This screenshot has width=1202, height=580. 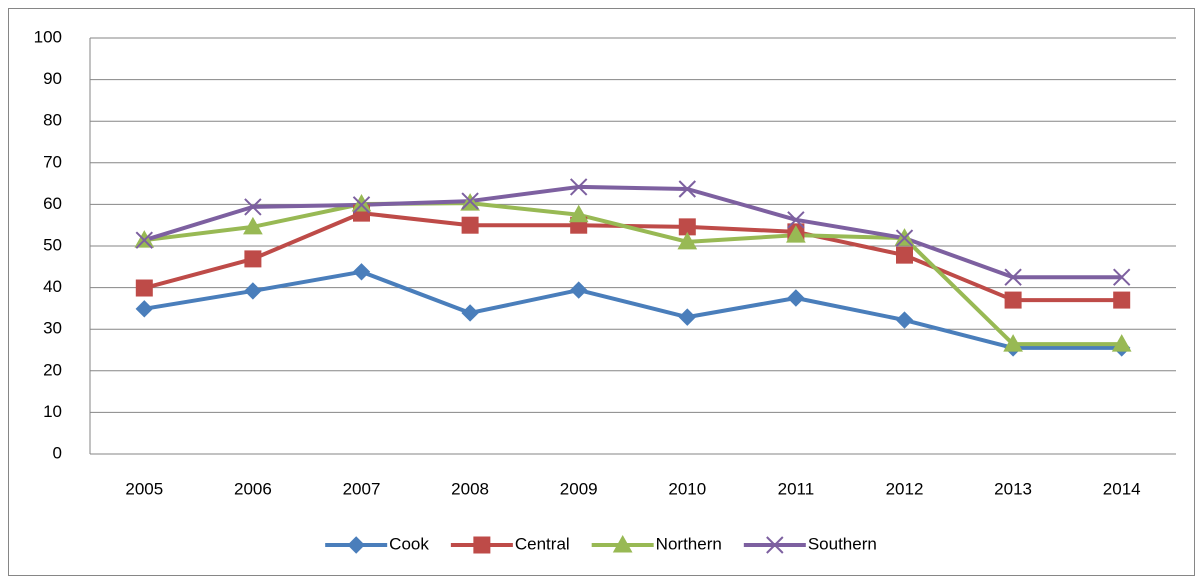 I want to click on legend-label: Northern, so click(x=689, y=543).